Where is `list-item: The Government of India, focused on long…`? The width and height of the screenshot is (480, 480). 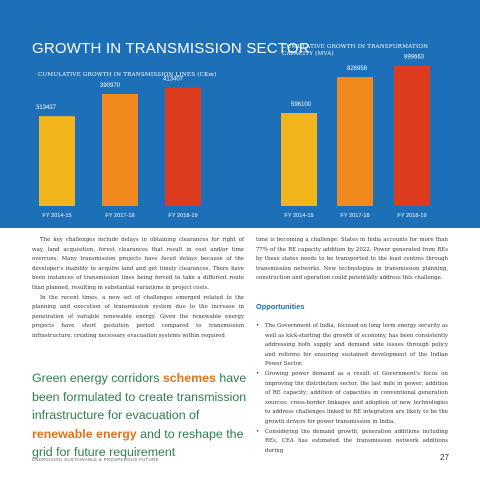 list-item: The Government of India, focused on long… is located at coordinates (352, 346).